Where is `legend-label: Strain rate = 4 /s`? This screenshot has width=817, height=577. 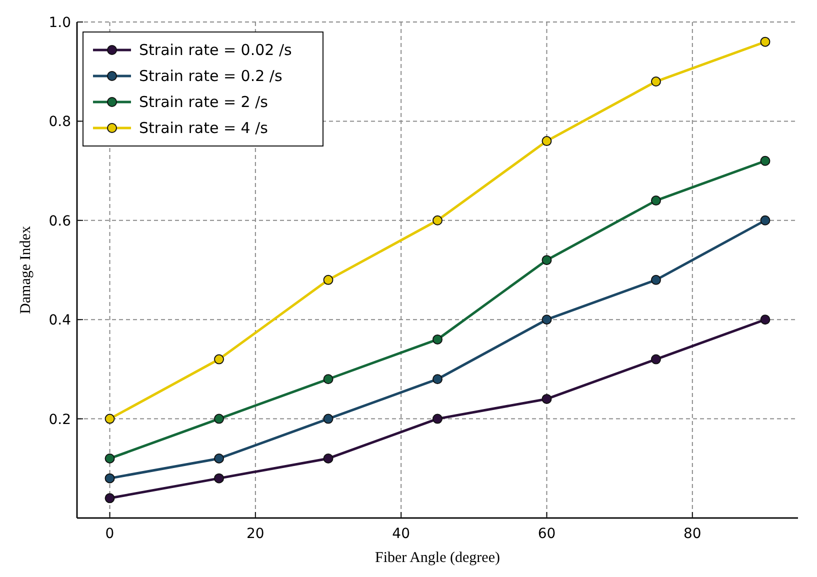
legend-label: Strain rate = 4 /s is located at coordinates (203, 128).